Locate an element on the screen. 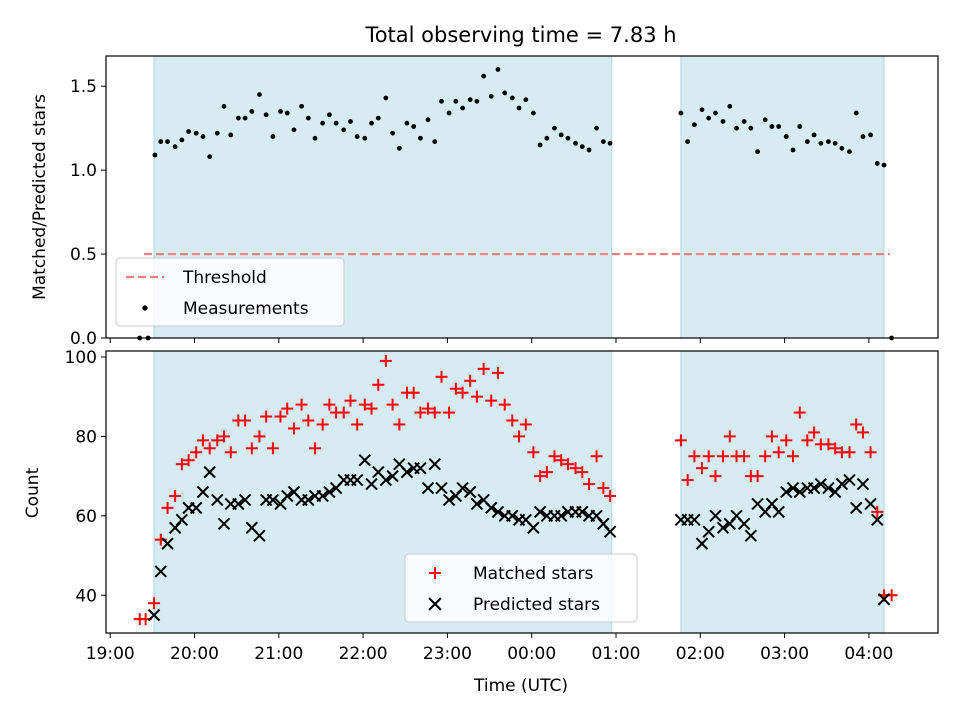 This screenshot has height=720, width=960. count-ytick-label: 80 is located at coordinates (86, 437).